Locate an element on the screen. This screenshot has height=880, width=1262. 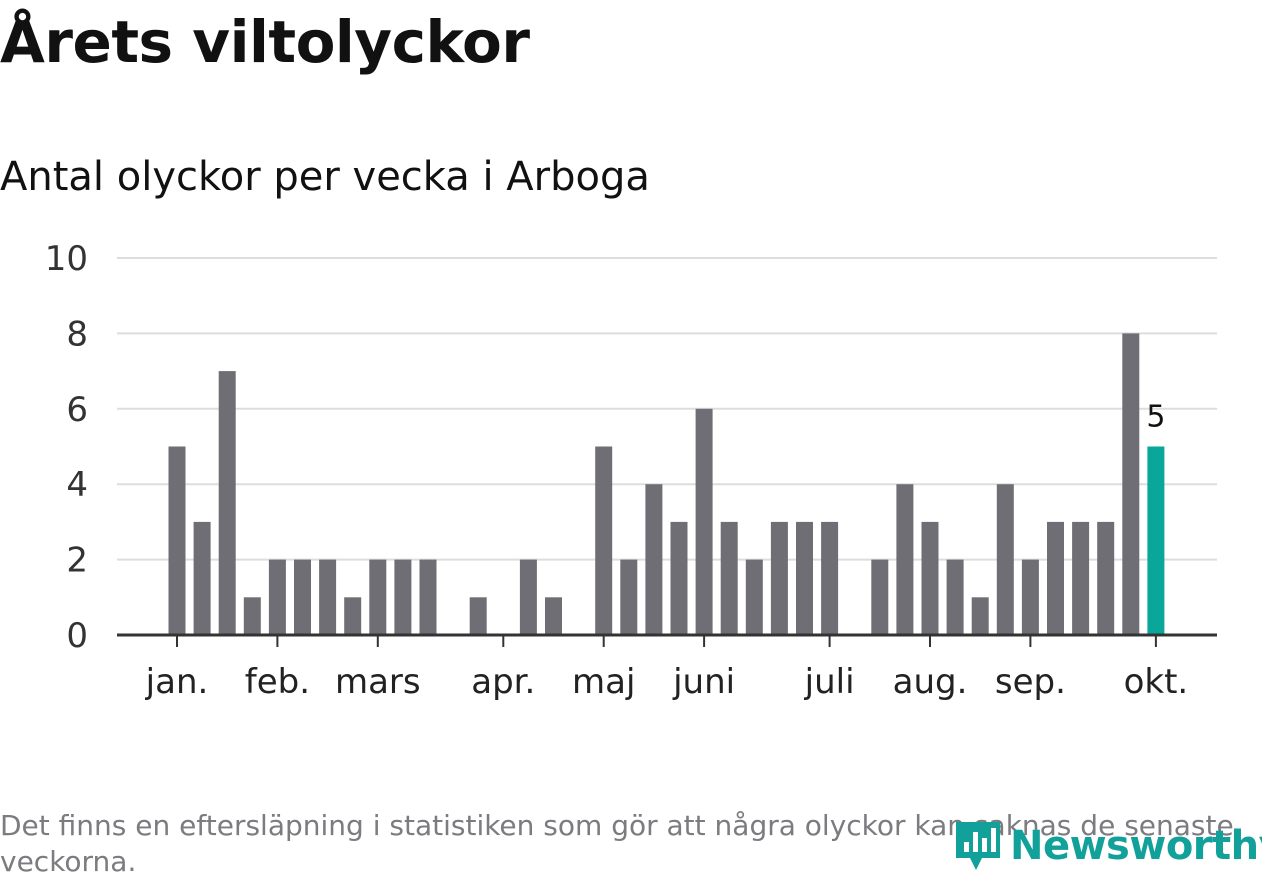
x-tick-label: mars is located at coordinates (378, 682).